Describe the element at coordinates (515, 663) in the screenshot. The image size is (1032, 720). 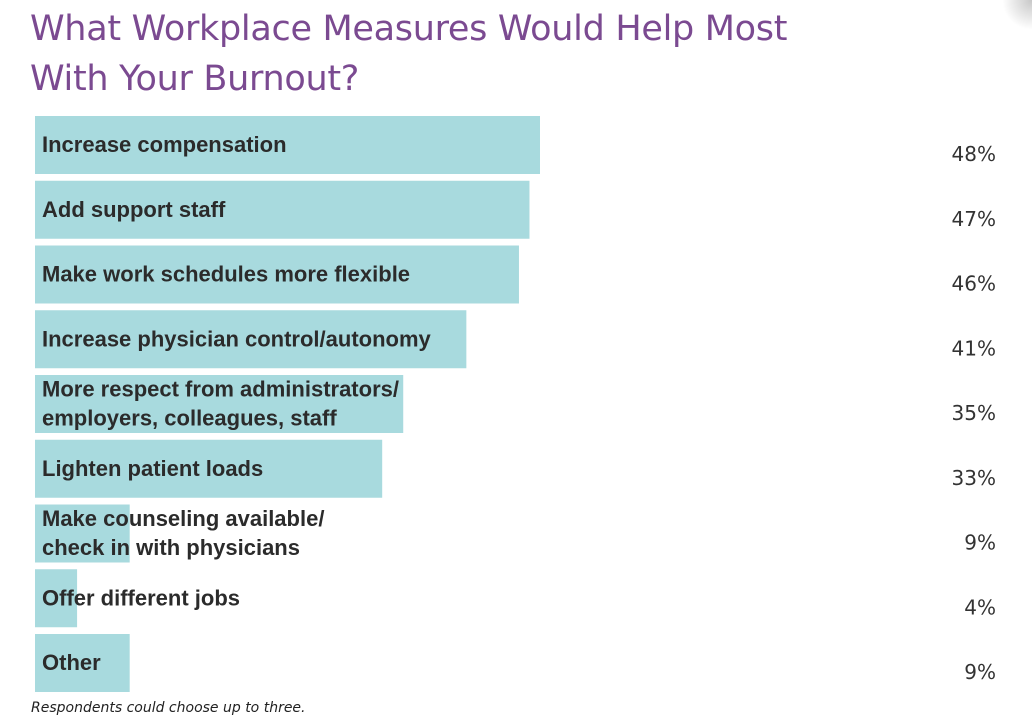
I see `bar-row: Other 9%` at that location.